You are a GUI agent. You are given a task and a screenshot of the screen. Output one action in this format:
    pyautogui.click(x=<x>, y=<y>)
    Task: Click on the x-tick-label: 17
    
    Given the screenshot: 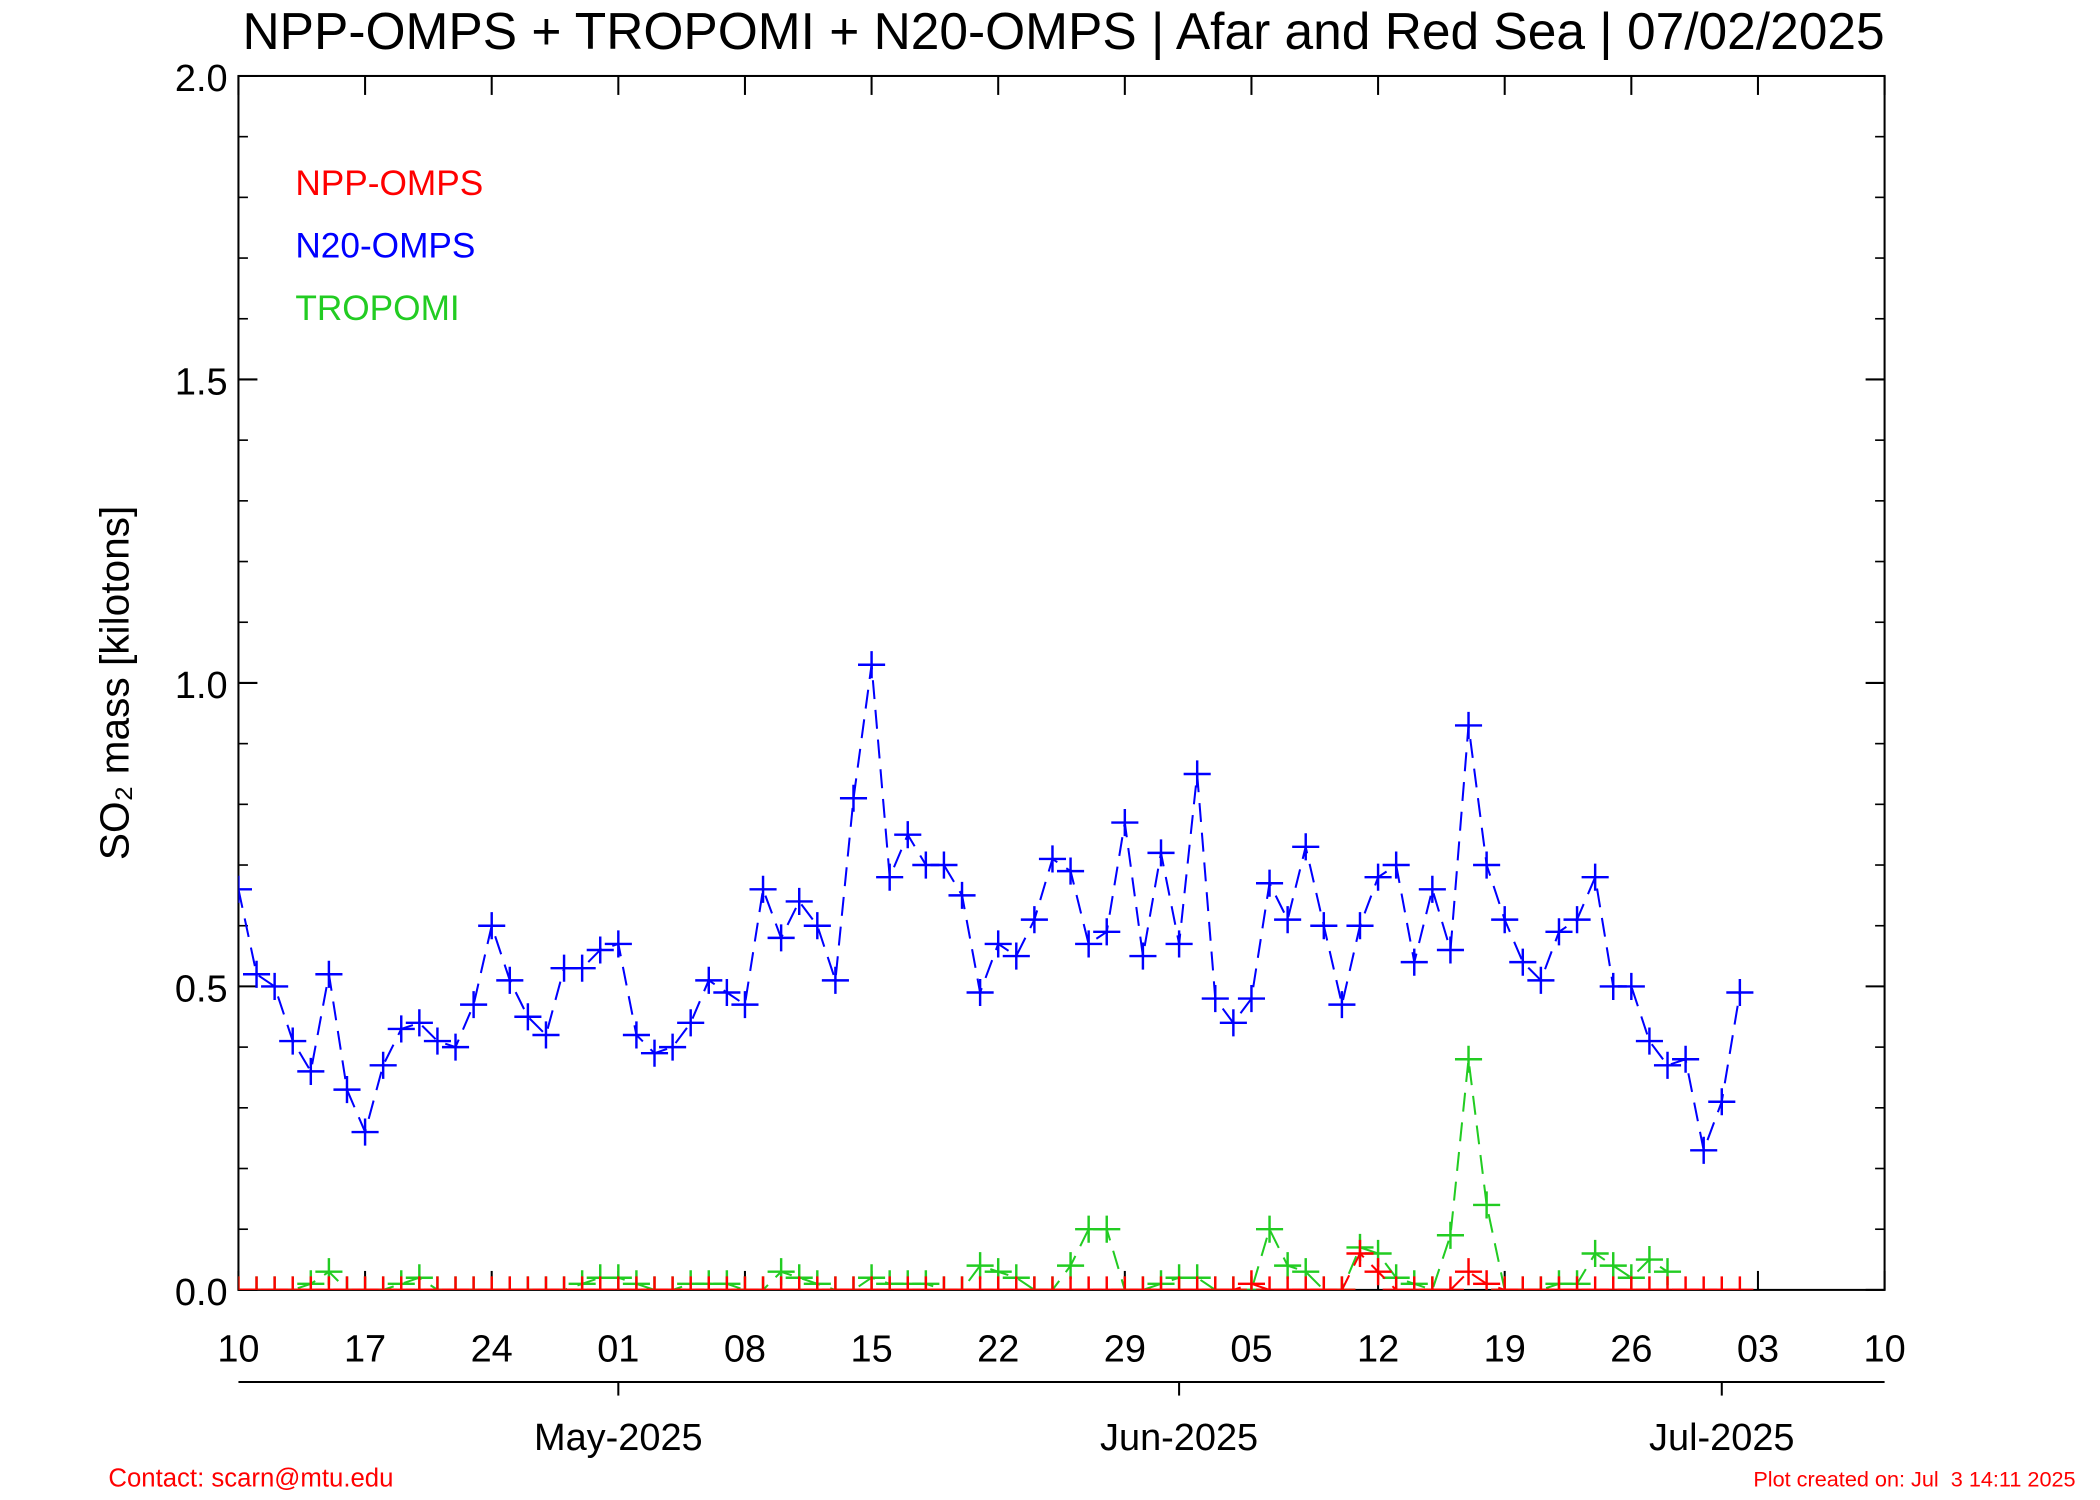 What is the action you would take?
    pyautogui.click(x=365, y=1350)
    